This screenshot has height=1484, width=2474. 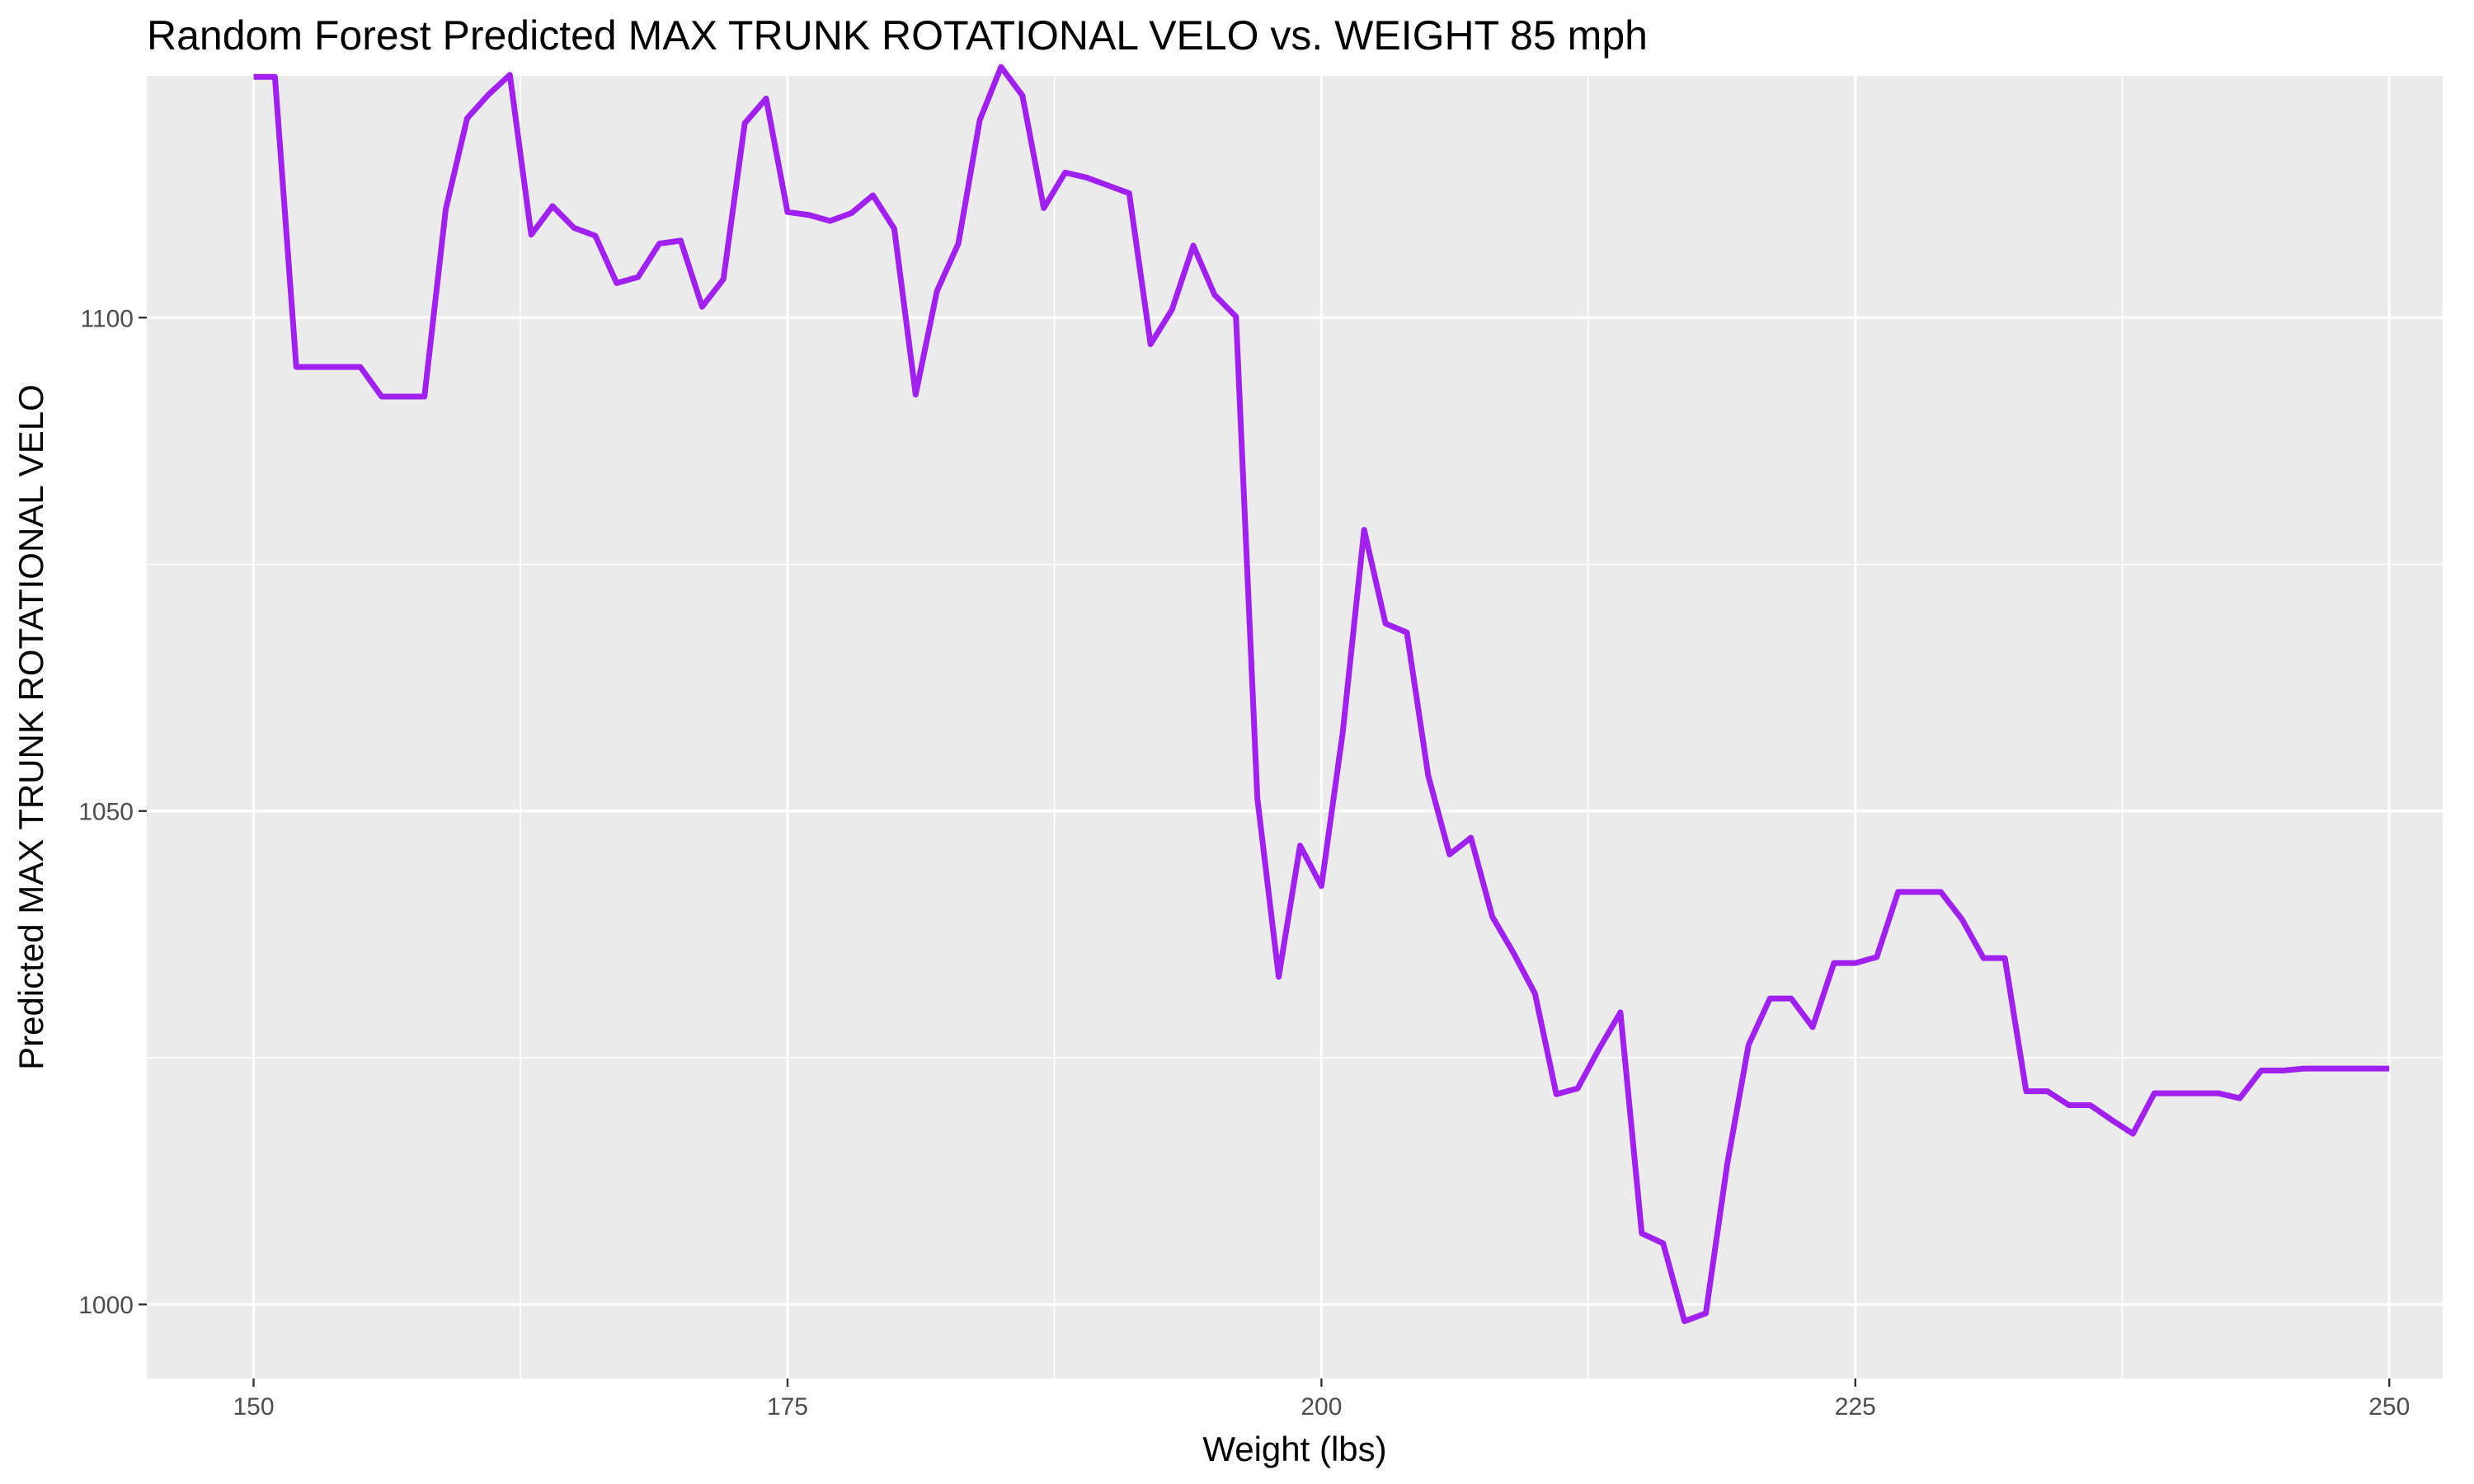 I want to click on x-axis: 150 175 200 225 250, so click(x=1321, y=1399).